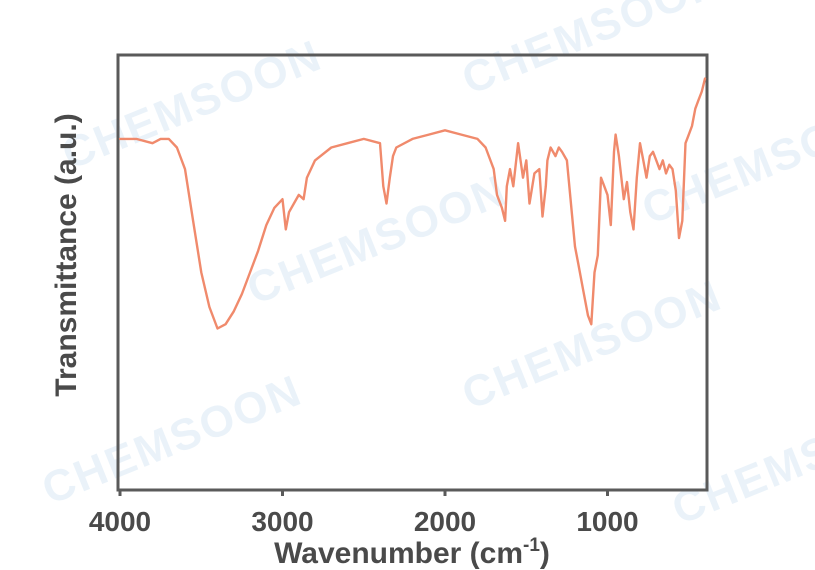  I want to click on x-tick-label: 1000, so click(607, 521).